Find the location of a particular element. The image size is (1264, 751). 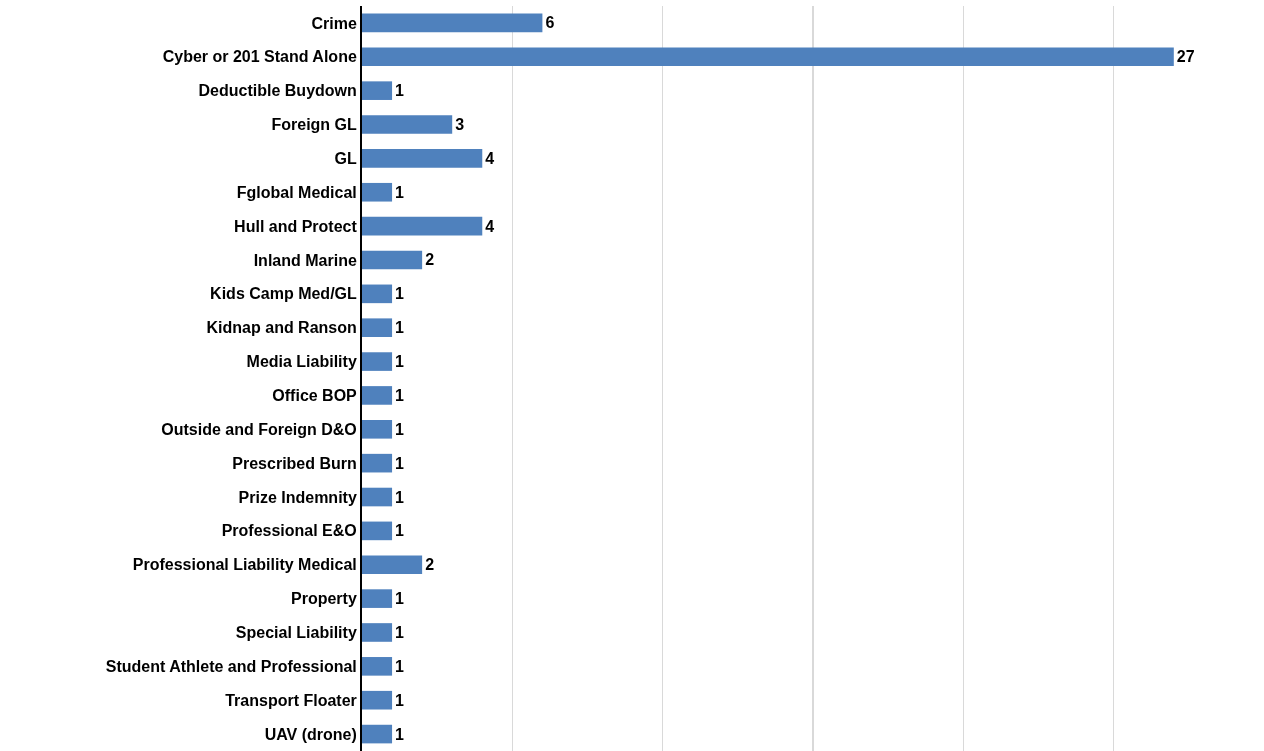

y-tick-label: Property is located at coordinates (324, 599).